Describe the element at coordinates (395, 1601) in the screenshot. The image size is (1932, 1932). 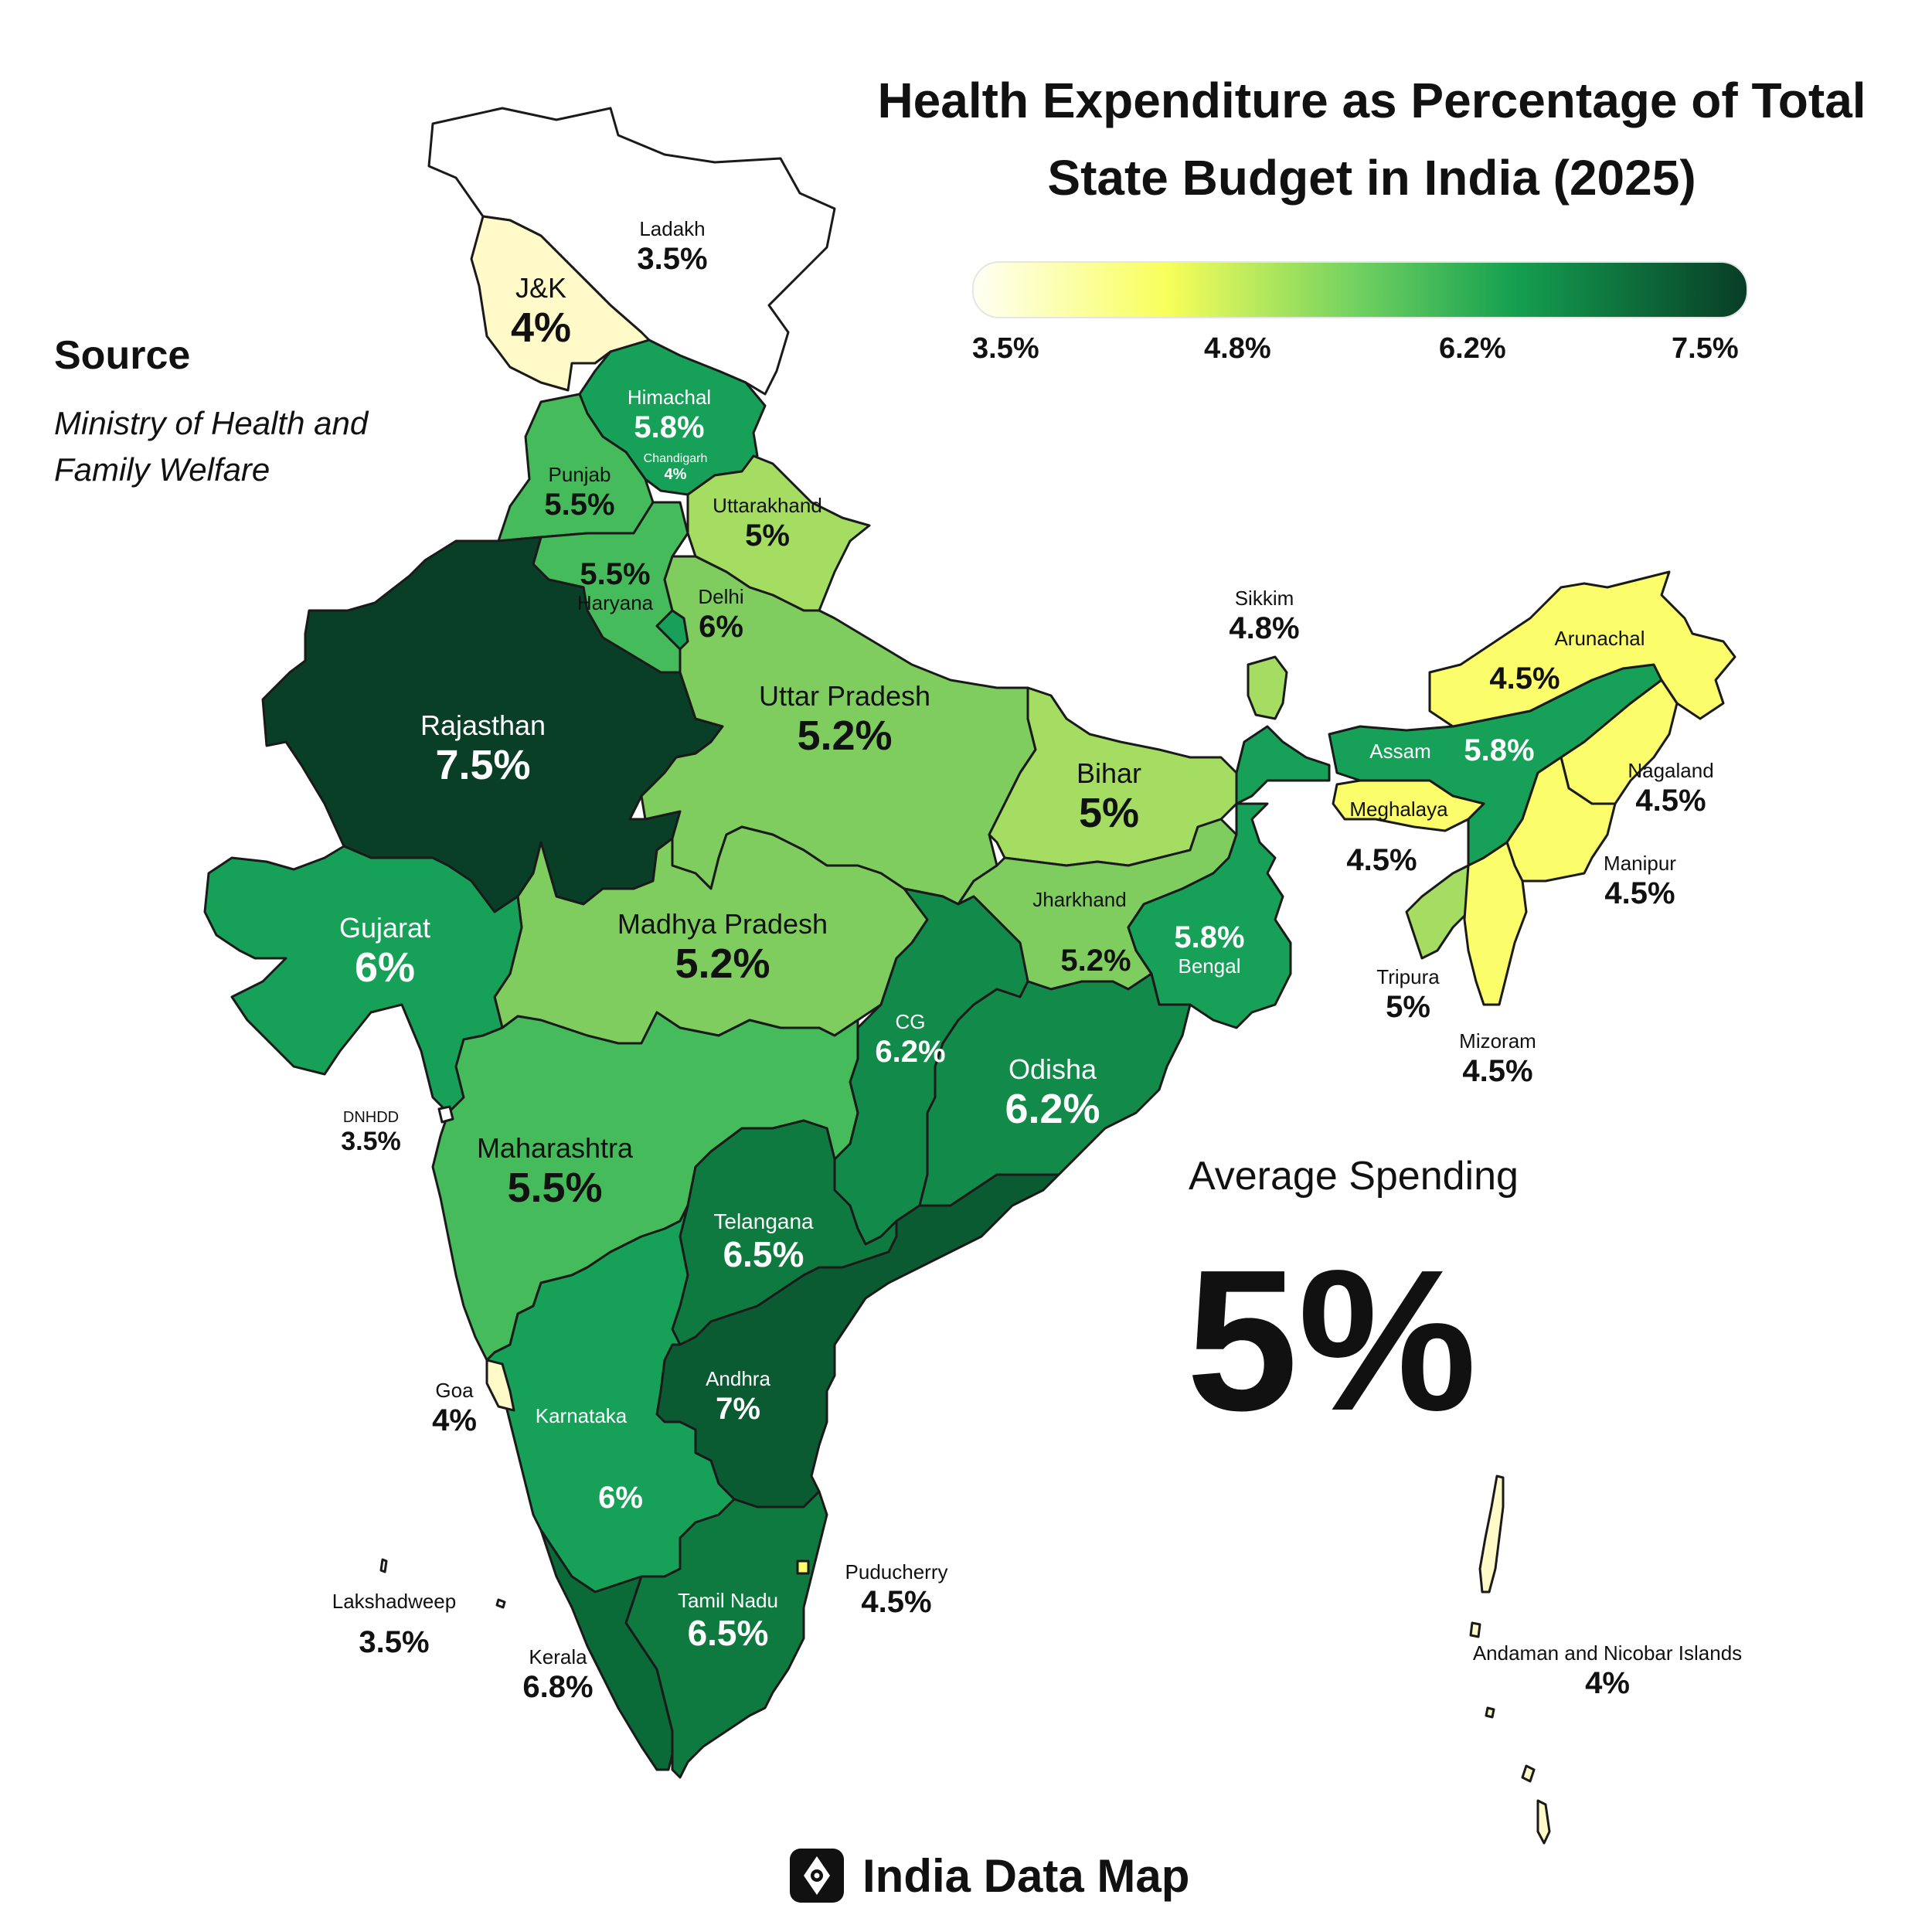
I see `region-name: Lakshadweep` at that location.